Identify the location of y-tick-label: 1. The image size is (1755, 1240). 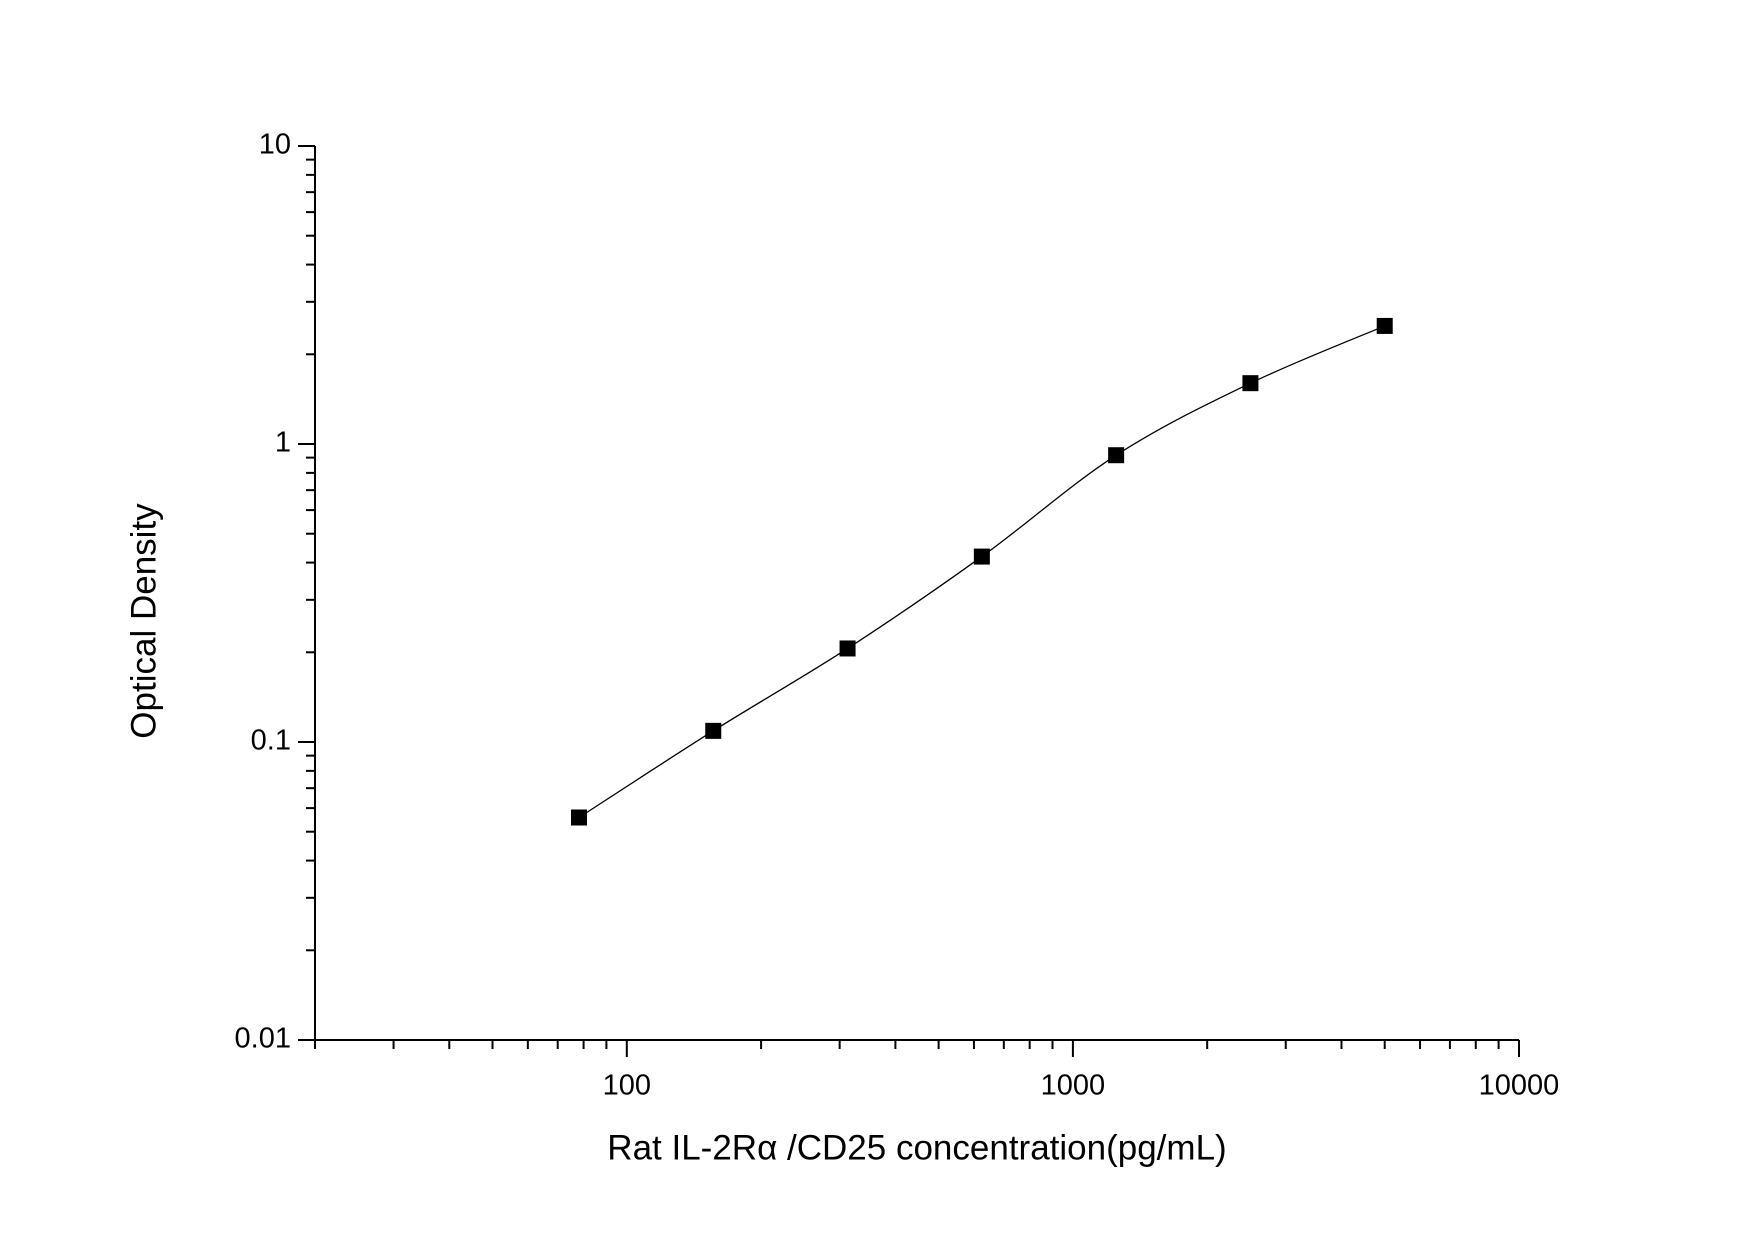
(283, 443).